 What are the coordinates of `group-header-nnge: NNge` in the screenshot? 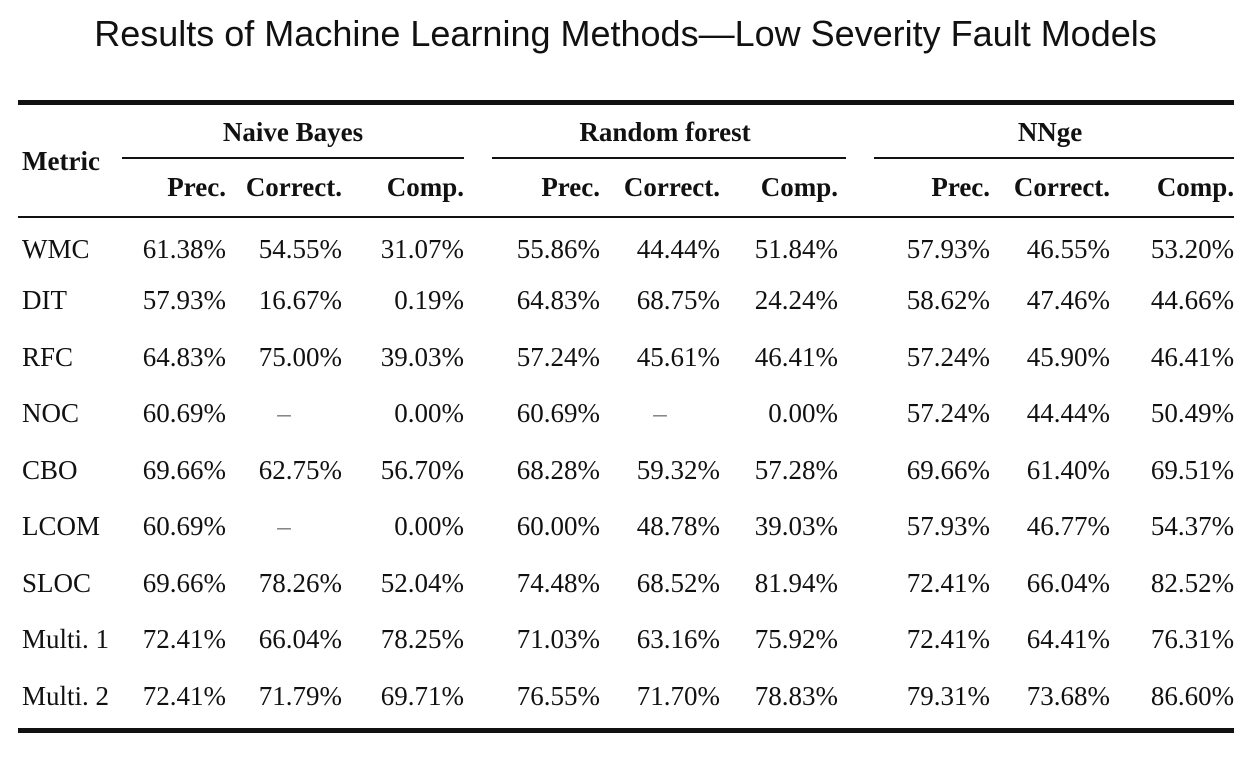 It's located at (1050, 131).